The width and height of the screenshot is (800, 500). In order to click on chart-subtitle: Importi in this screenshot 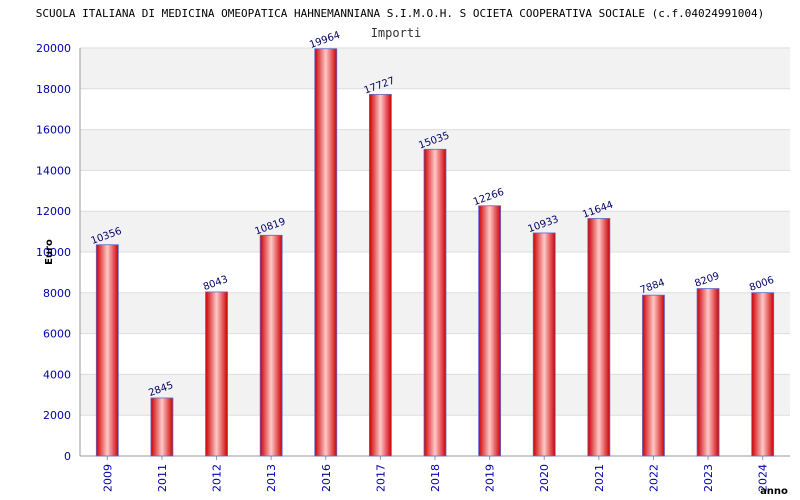, I will do `click(396, 33)`.